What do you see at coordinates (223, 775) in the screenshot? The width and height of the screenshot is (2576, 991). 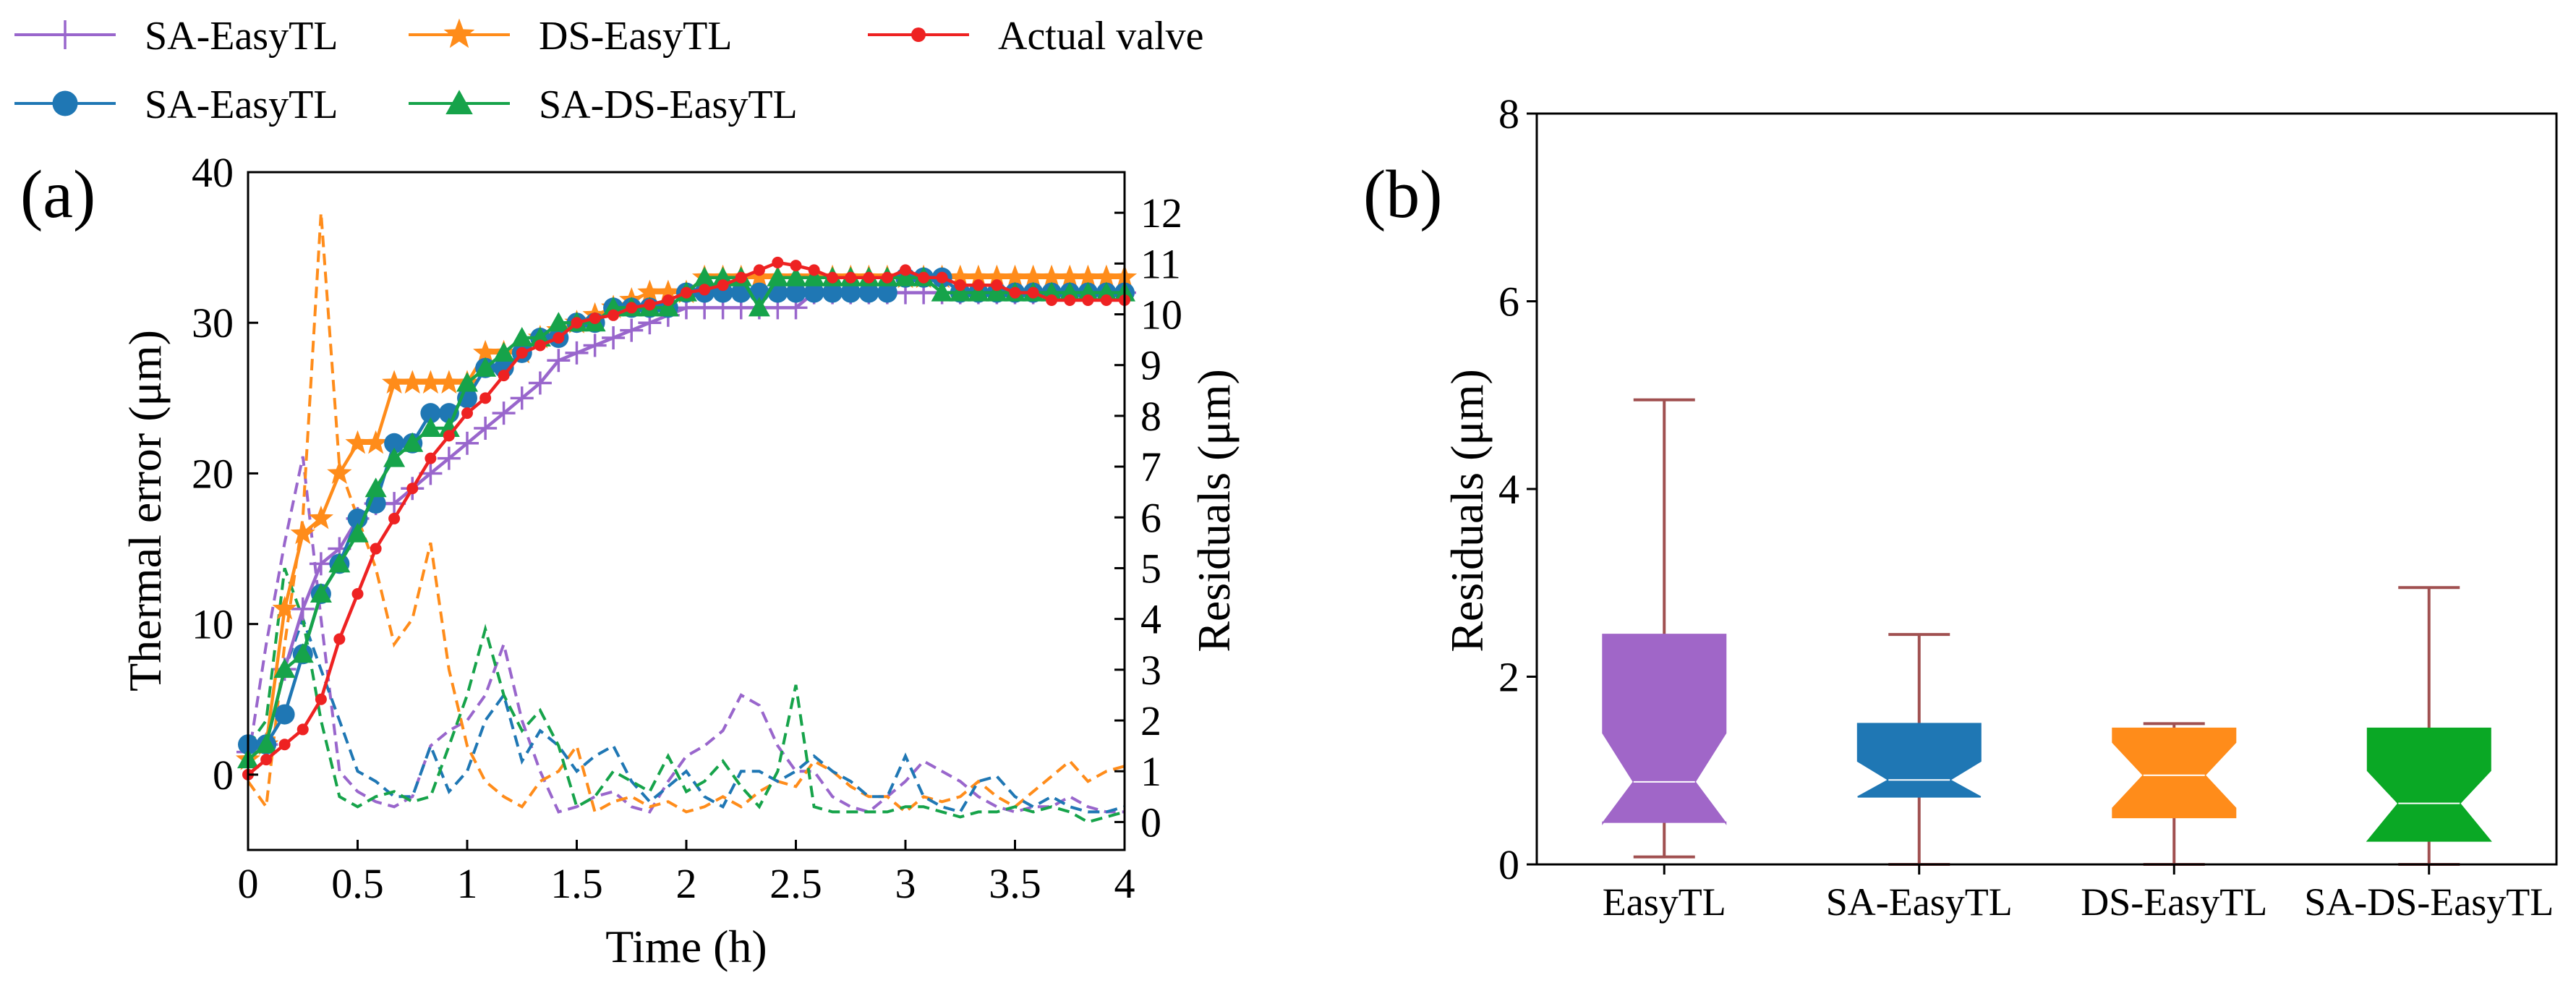 I see `y-tick-label: 0` at bounding box center [223, 775].